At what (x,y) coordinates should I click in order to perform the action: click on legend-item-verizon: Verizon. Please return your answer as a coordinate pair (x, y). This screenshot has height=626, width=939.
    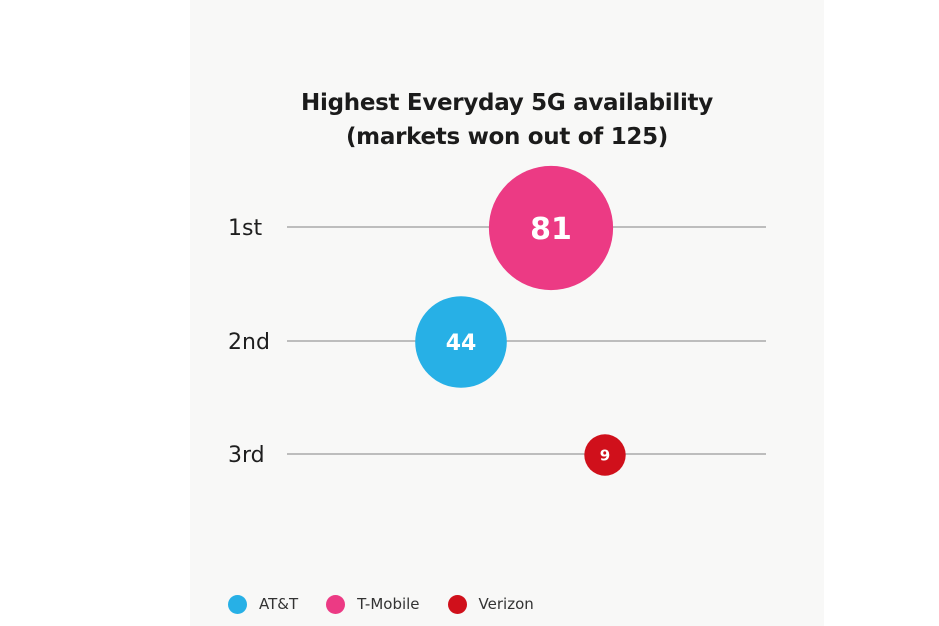
    Looking at the image, I should click on (490, 604).